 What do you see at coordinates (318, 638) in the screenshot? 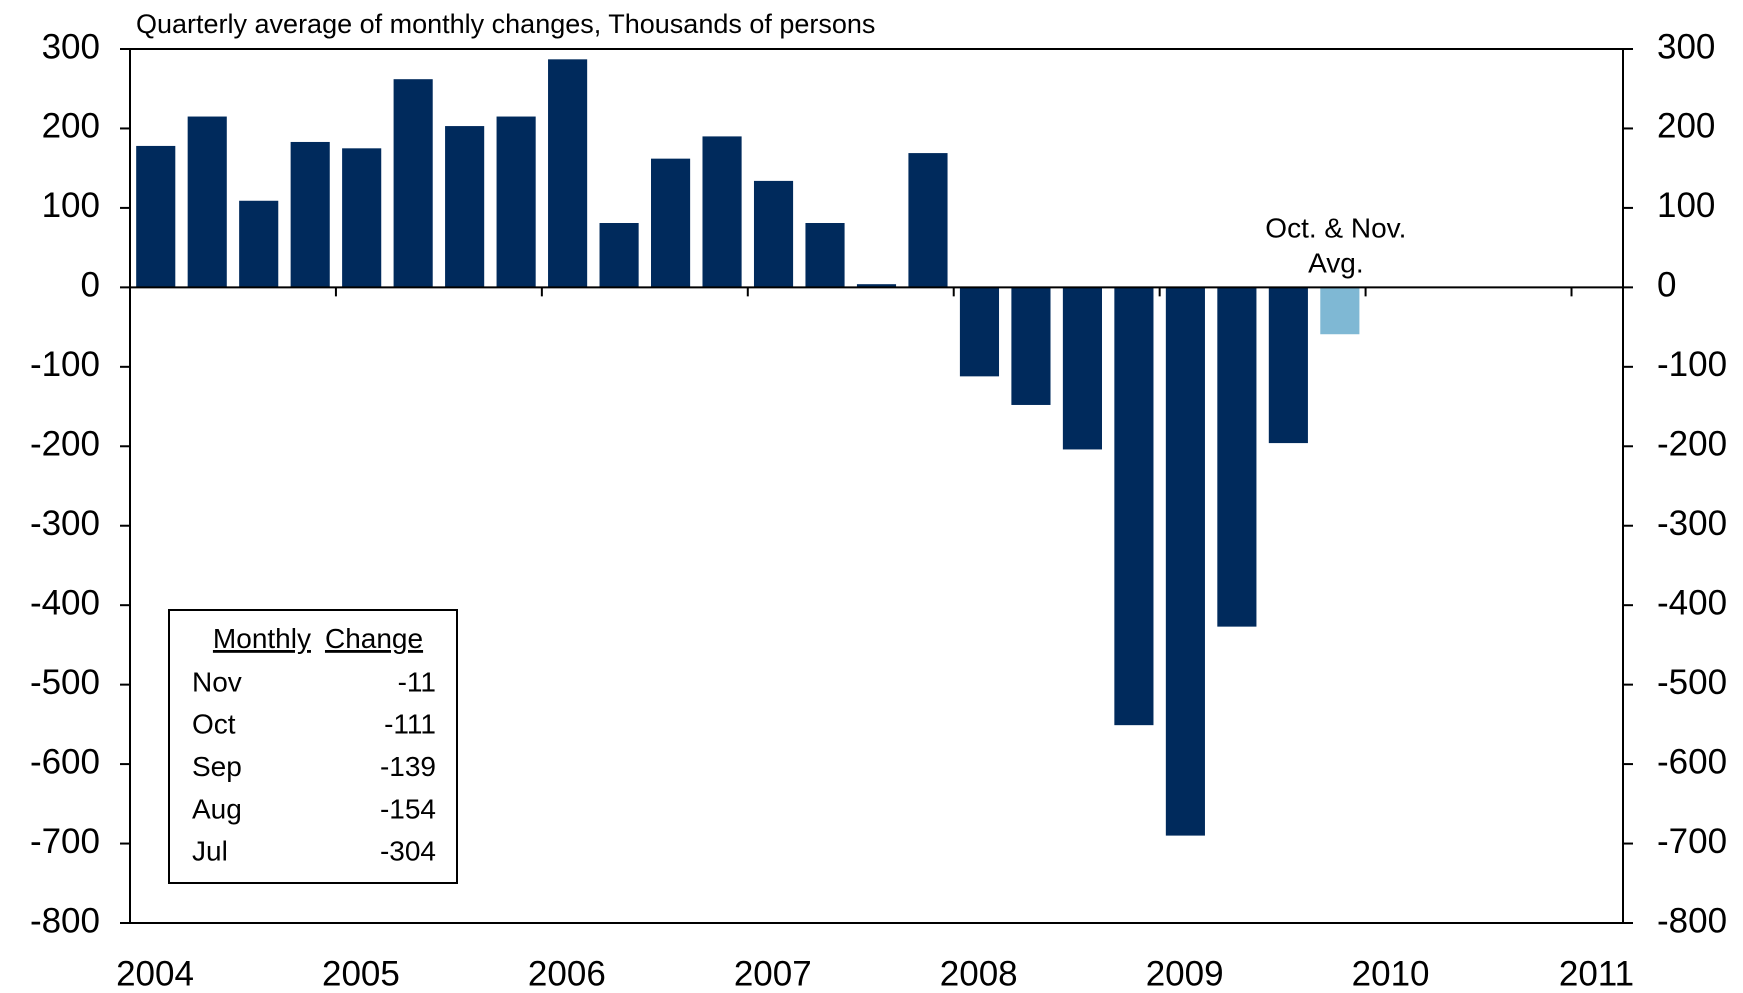
I see `table-header: Monthly Change` at bounding box center [318, 638].